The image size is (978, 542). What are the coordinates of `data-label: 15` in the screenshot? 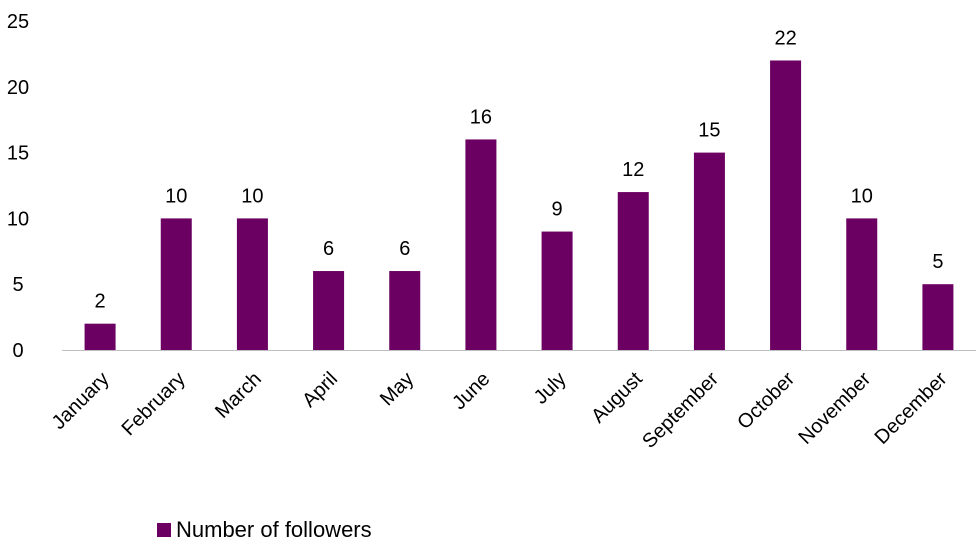 It's located at (709, 131).